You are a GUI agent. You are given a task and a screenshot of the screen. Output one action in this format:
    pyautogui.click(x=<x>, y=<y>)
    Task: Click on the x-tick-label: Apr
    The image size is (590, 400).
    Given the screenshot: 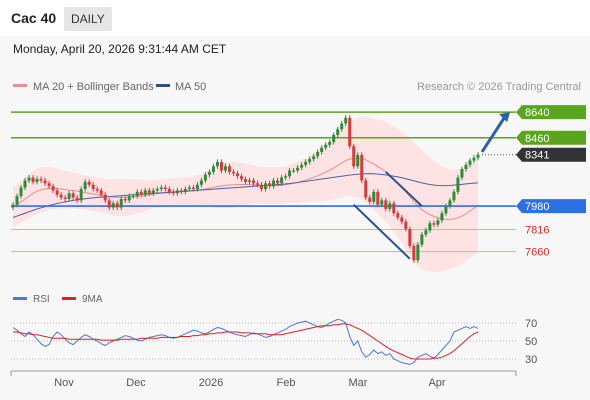 What is the action you would take?
    pyautogui.click(x=436, y=383)
    